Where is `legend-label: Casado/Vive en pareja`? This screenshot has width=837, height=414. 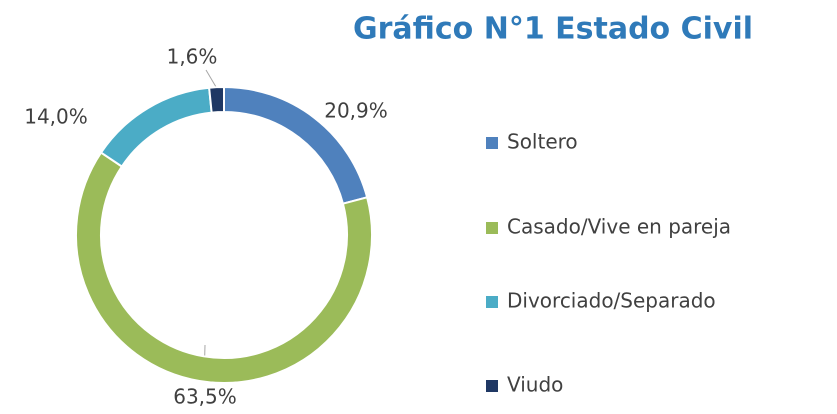
legend-label: Casado/Vive en pareja is located at coordinates (619, 227).